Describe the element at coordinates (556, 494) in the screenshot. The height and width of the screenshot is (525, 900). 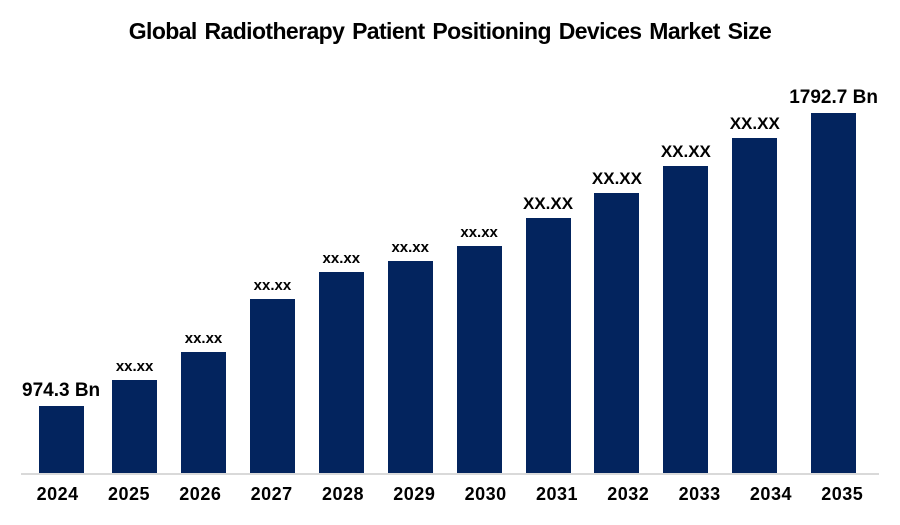
I see `x-tick-label: 2031` at that location.